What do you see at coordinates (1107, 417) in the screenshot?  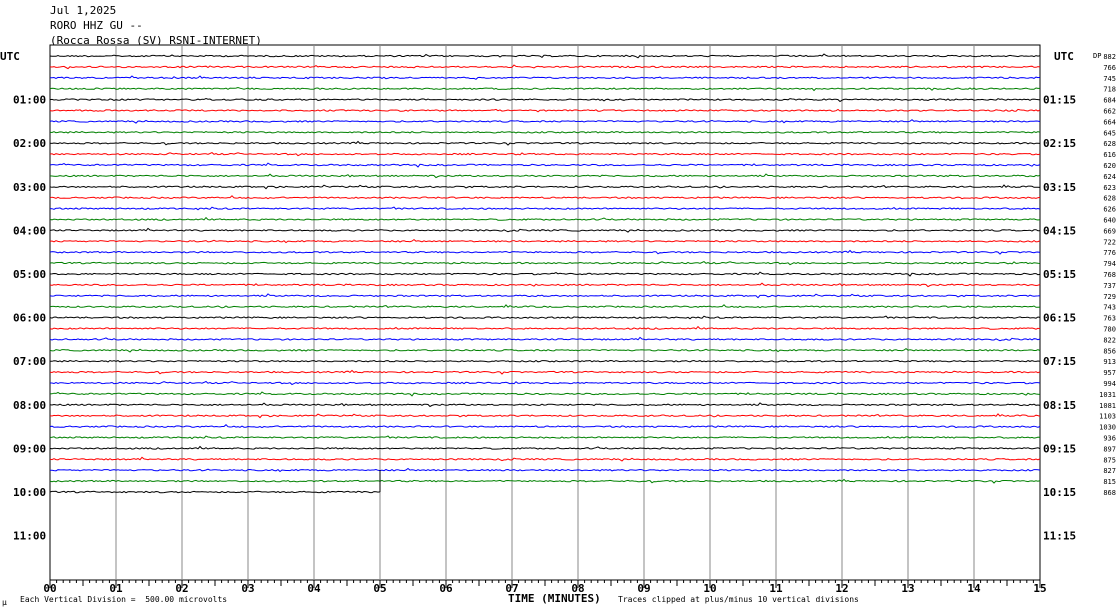 I see `trace-value-label: 1103` at bounding box center [1107, 417].